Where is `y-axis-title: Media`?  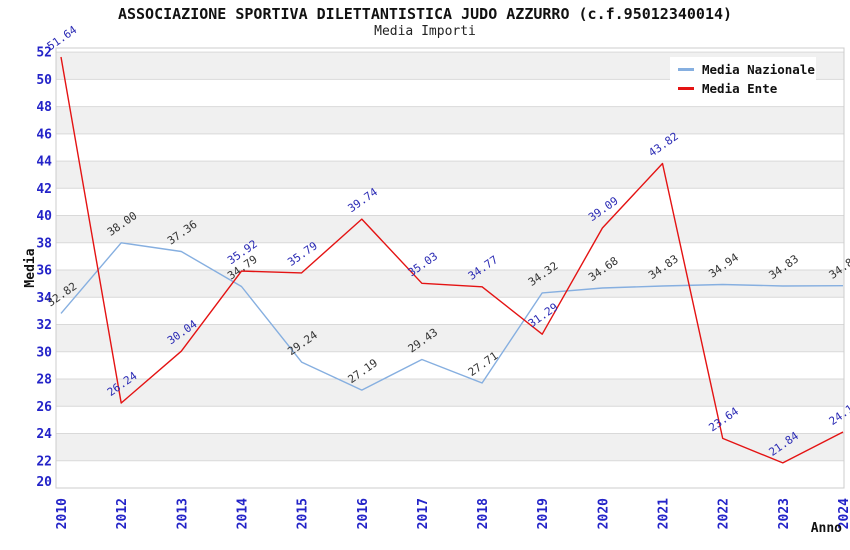 y-axis-title: Media is located at coordinates (30, 267).